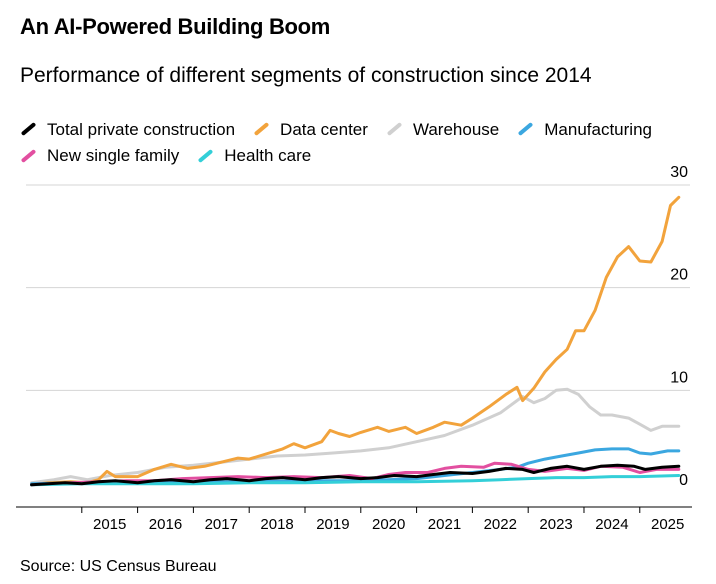  I want to click on y-tick-label: 20, so click(679, 275).